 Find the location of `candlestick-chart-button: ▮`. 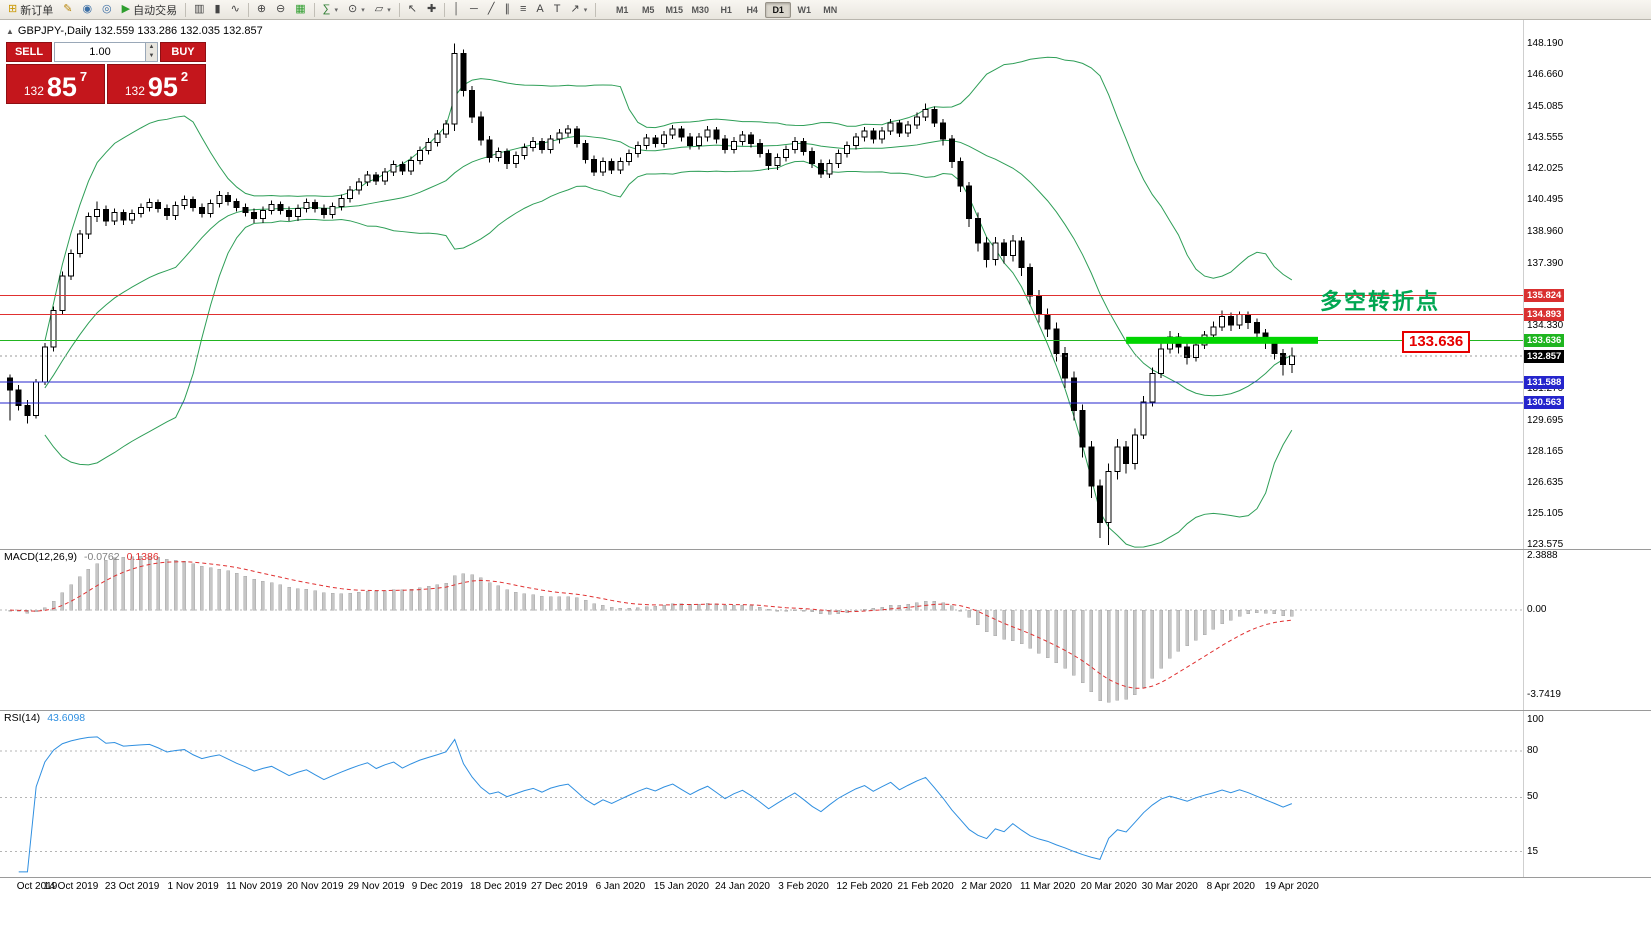

candlestick-chart-button: ▮ is located at coordinates (218, 9).